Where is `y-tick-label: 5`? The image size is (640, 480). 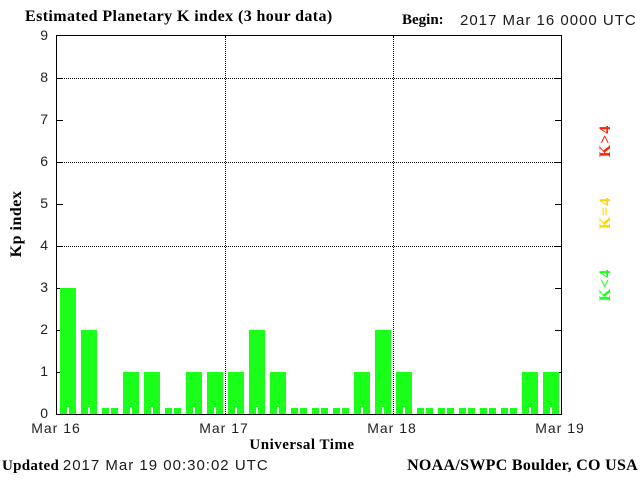 y-tick-label: 5 is located at coordinates (44, 203).